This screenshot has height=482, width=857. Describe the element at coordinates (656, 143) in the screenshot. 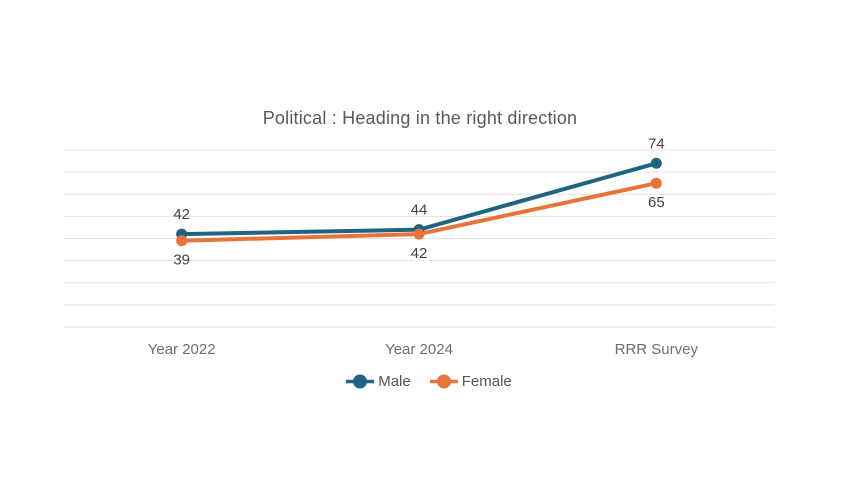

I see `data-label-male-3: 74` at that location.